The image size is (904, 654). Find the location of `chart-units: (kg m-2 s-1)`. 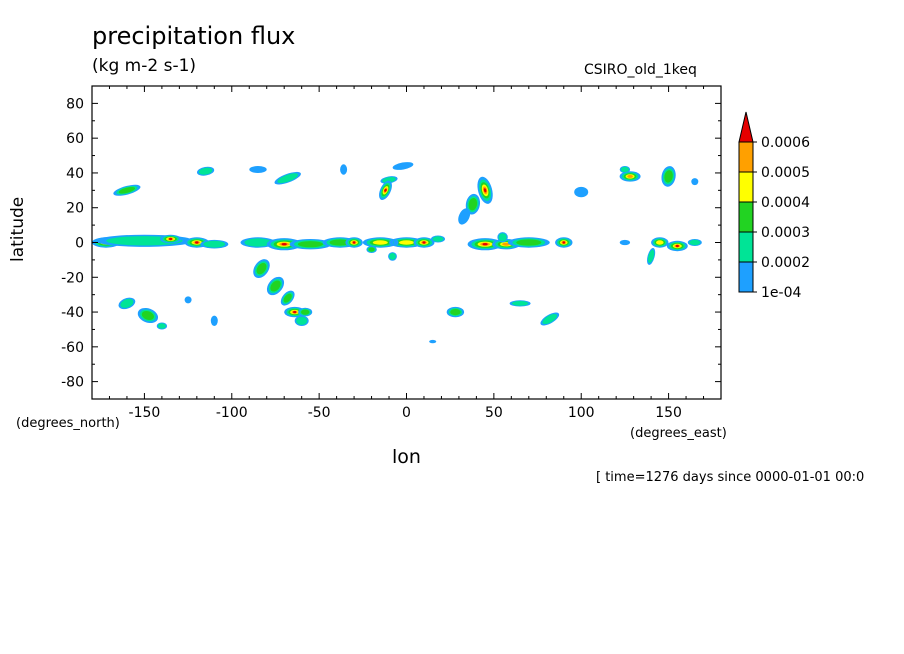

chart-units: (kg m-2 s-1) is located at coordinates (144, 66).